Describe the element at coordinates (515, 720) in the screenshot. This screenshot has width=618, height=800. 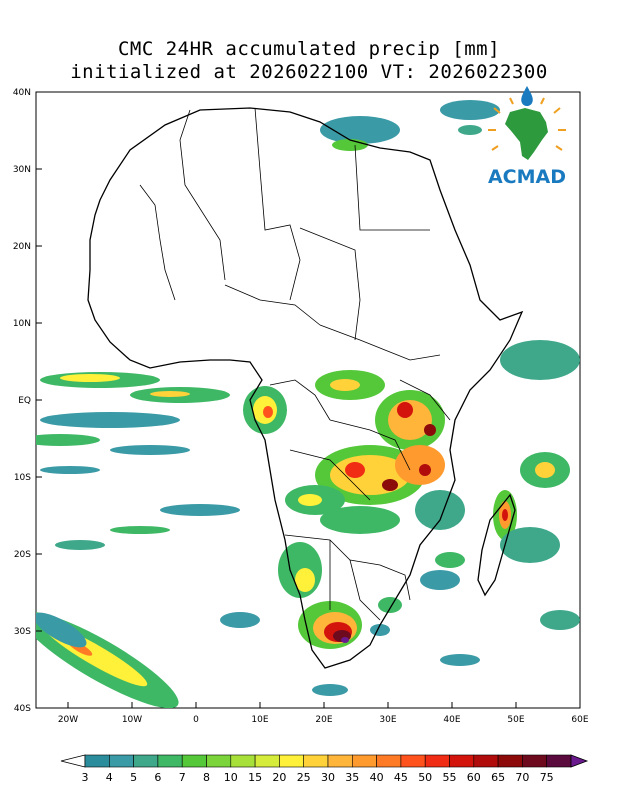
I see `lon-label: 50E` at that location.